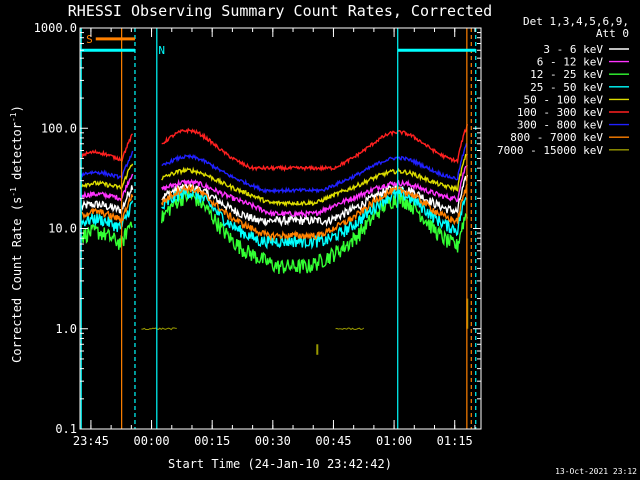 Image resolution: width=640 pixels, height=480 pixels. Describe the element at coordinates (560, 125) in the screenshot. I see `legend-label-6: 300 - 800 keV` at that location.